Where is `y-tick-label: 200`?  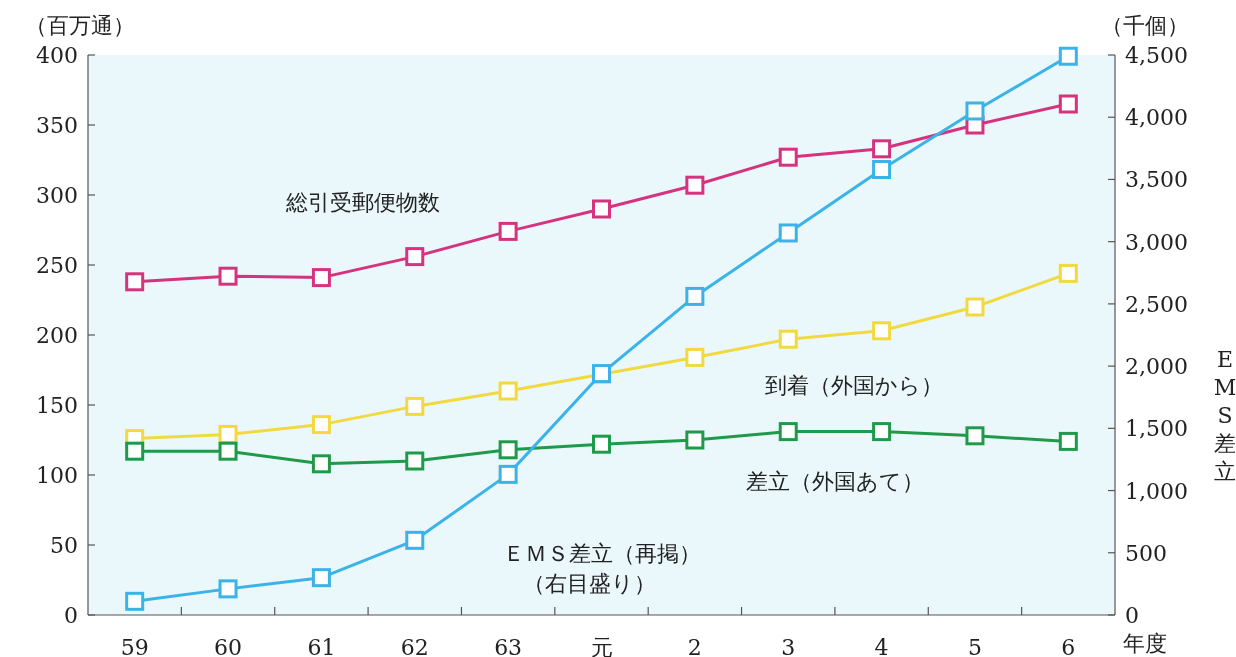 y-tick-label: 200 is located at coordinates (57, 335).